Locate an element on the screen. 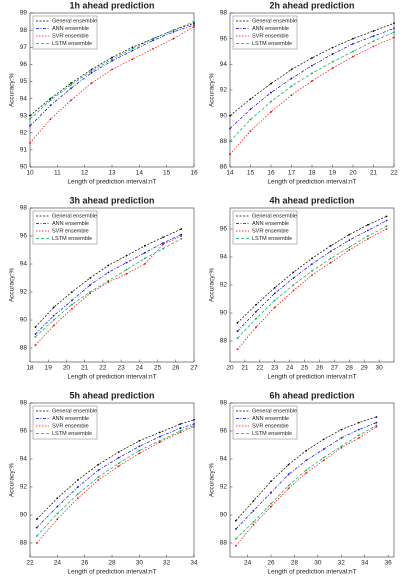 The height and width of the screenshot is (586, 400). x-tick-label: 34 is located at coordinates (365, 563).